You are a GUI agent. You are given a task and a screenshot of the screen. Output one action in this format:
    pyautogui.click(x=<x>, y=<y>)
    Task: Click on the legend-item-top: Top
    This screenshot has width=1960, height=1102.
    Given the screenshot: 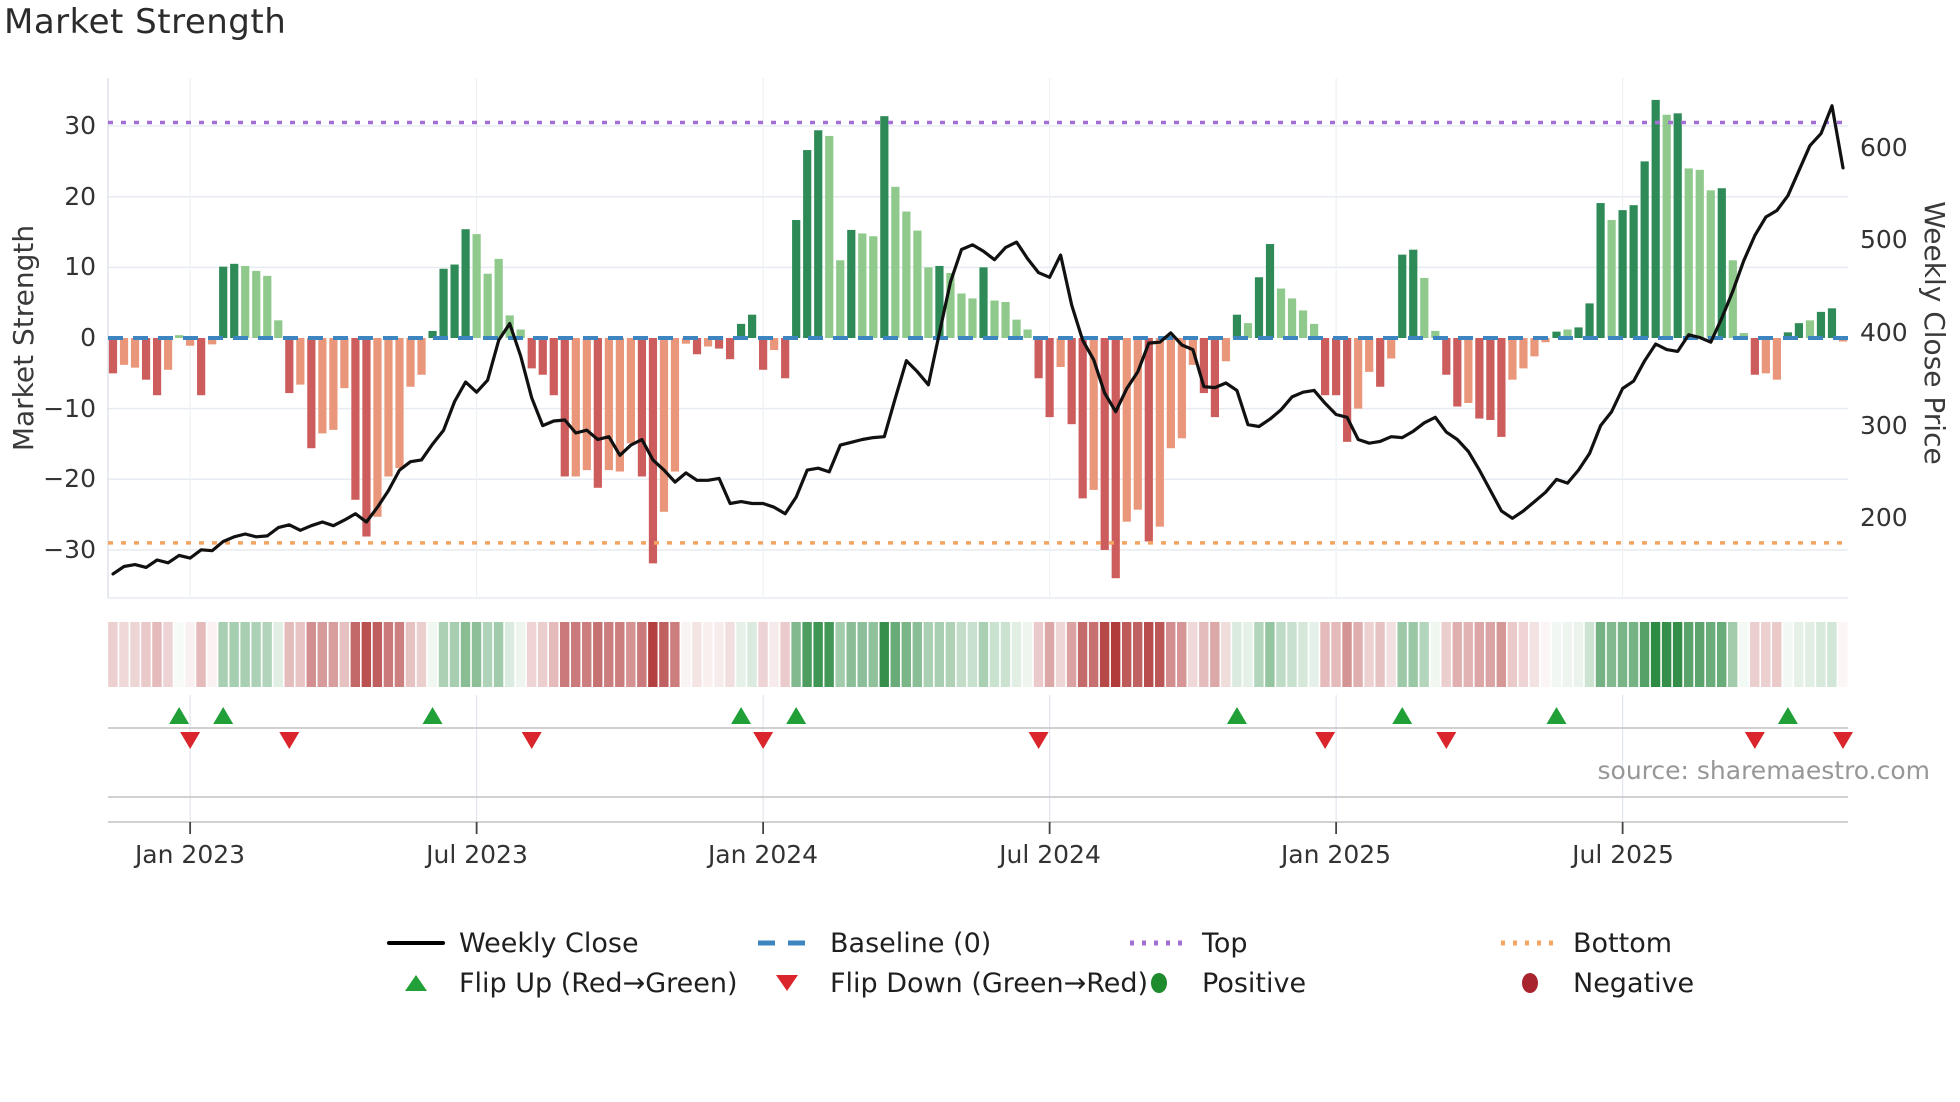 What is the action you would take?
    pyautogui.click(x=1189, y=943)
    